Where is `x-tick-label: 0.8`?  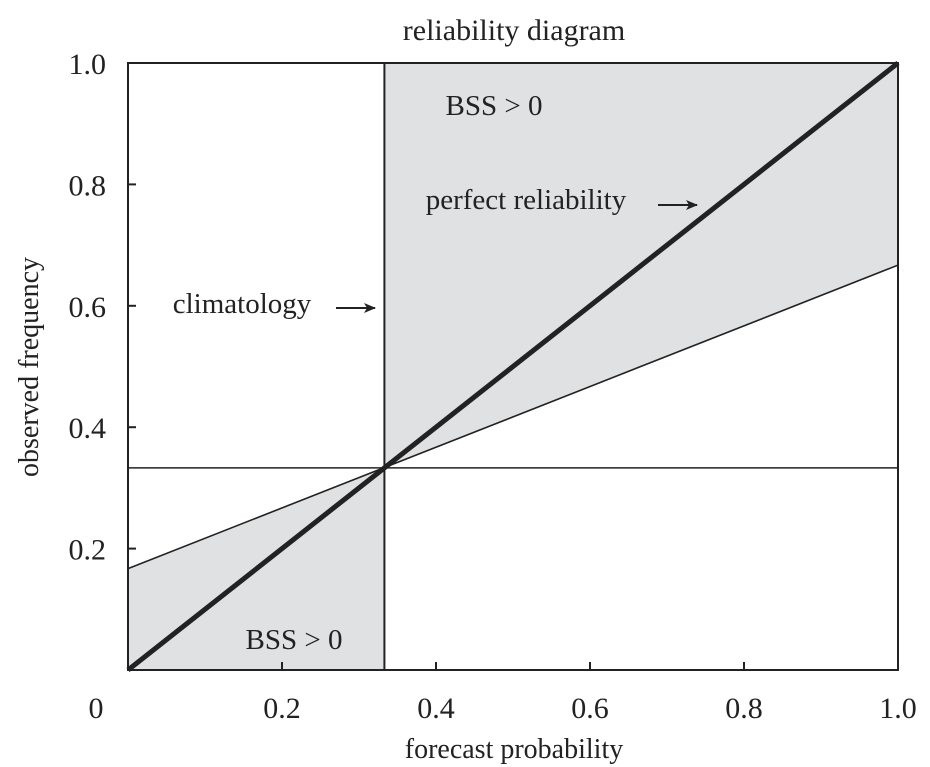 x-tick-label: 0.8 is located at coordinates (744, 708).